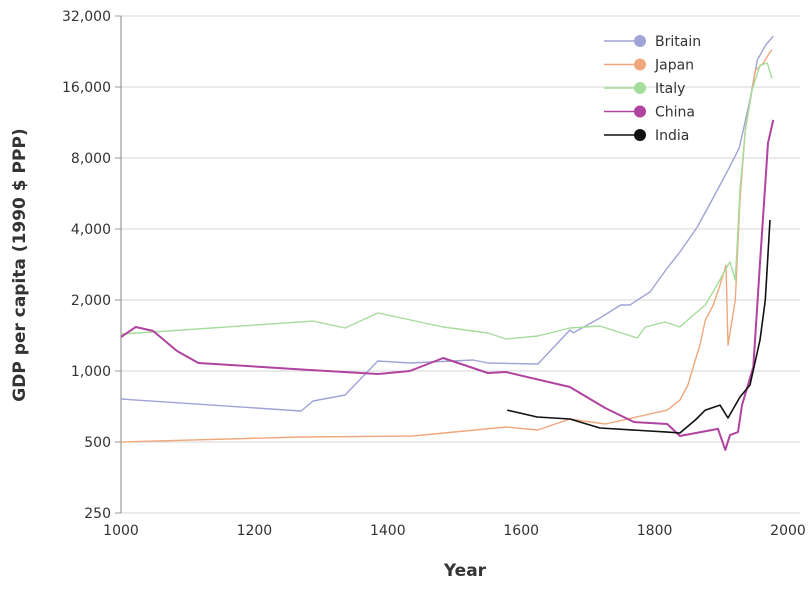  What do you see at coordinates (91, 372) in the screenshot?
I see `y-tick-label: 1,000` at bounding box center [91, 372].